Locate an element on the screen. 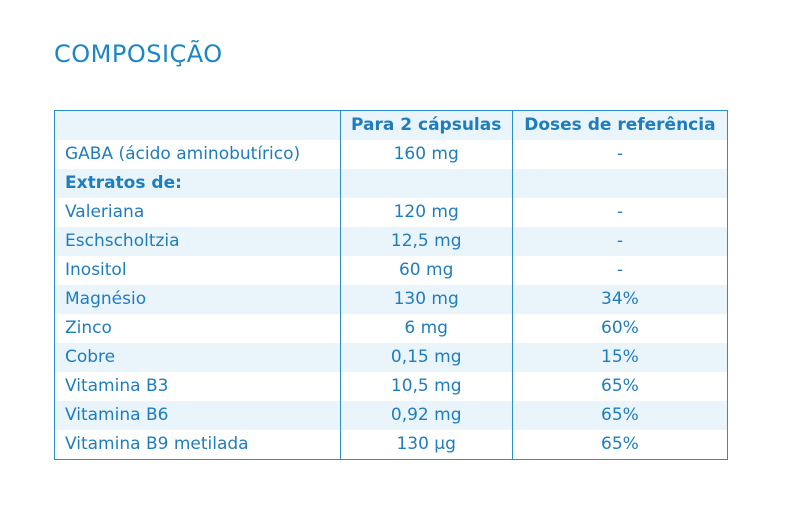 This screenshot has width=785, height=524. table-row: Valeriana 120 mg - is located at coordinates (391, 212).